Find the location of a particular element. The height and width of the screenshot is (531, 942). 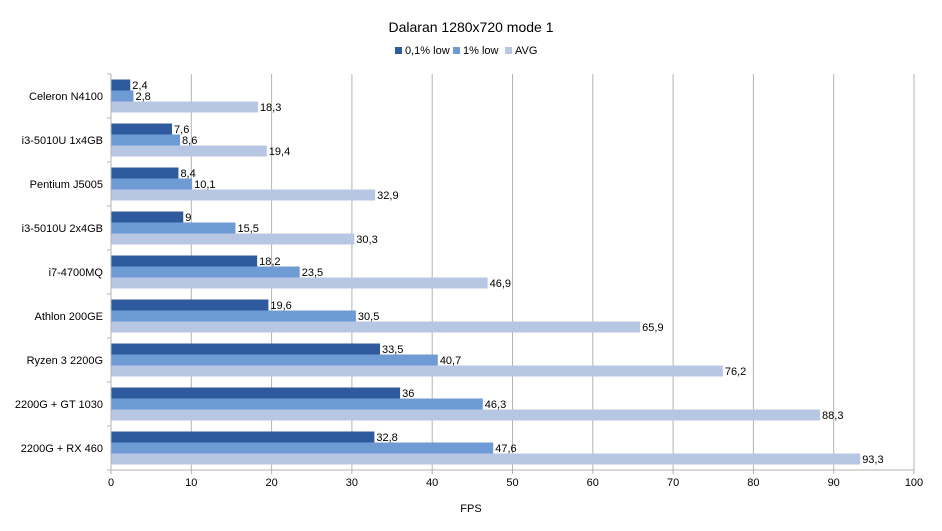

category-label: Celeron N4100 is located at coordinates (66, 97).